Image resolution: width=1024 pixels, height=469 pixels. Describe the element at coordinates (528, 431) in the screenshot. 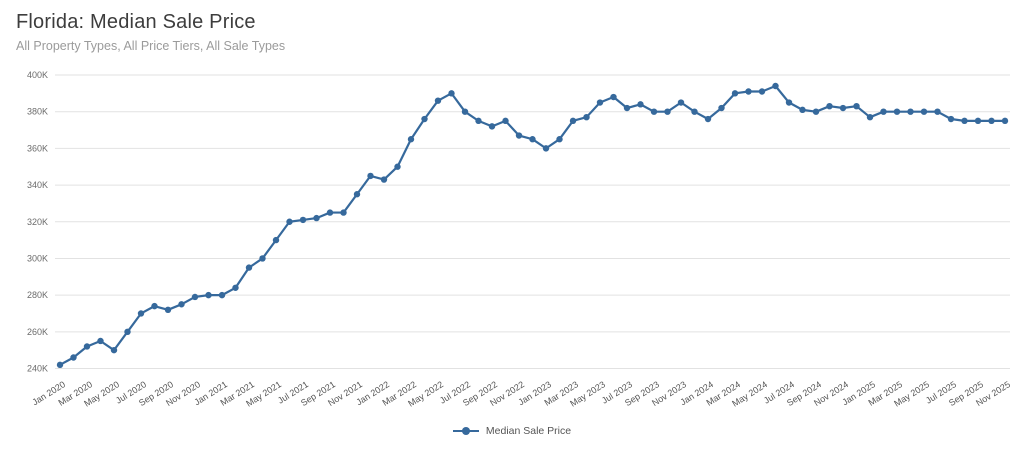

I see `legend-label: Median Sale Price` at that location.